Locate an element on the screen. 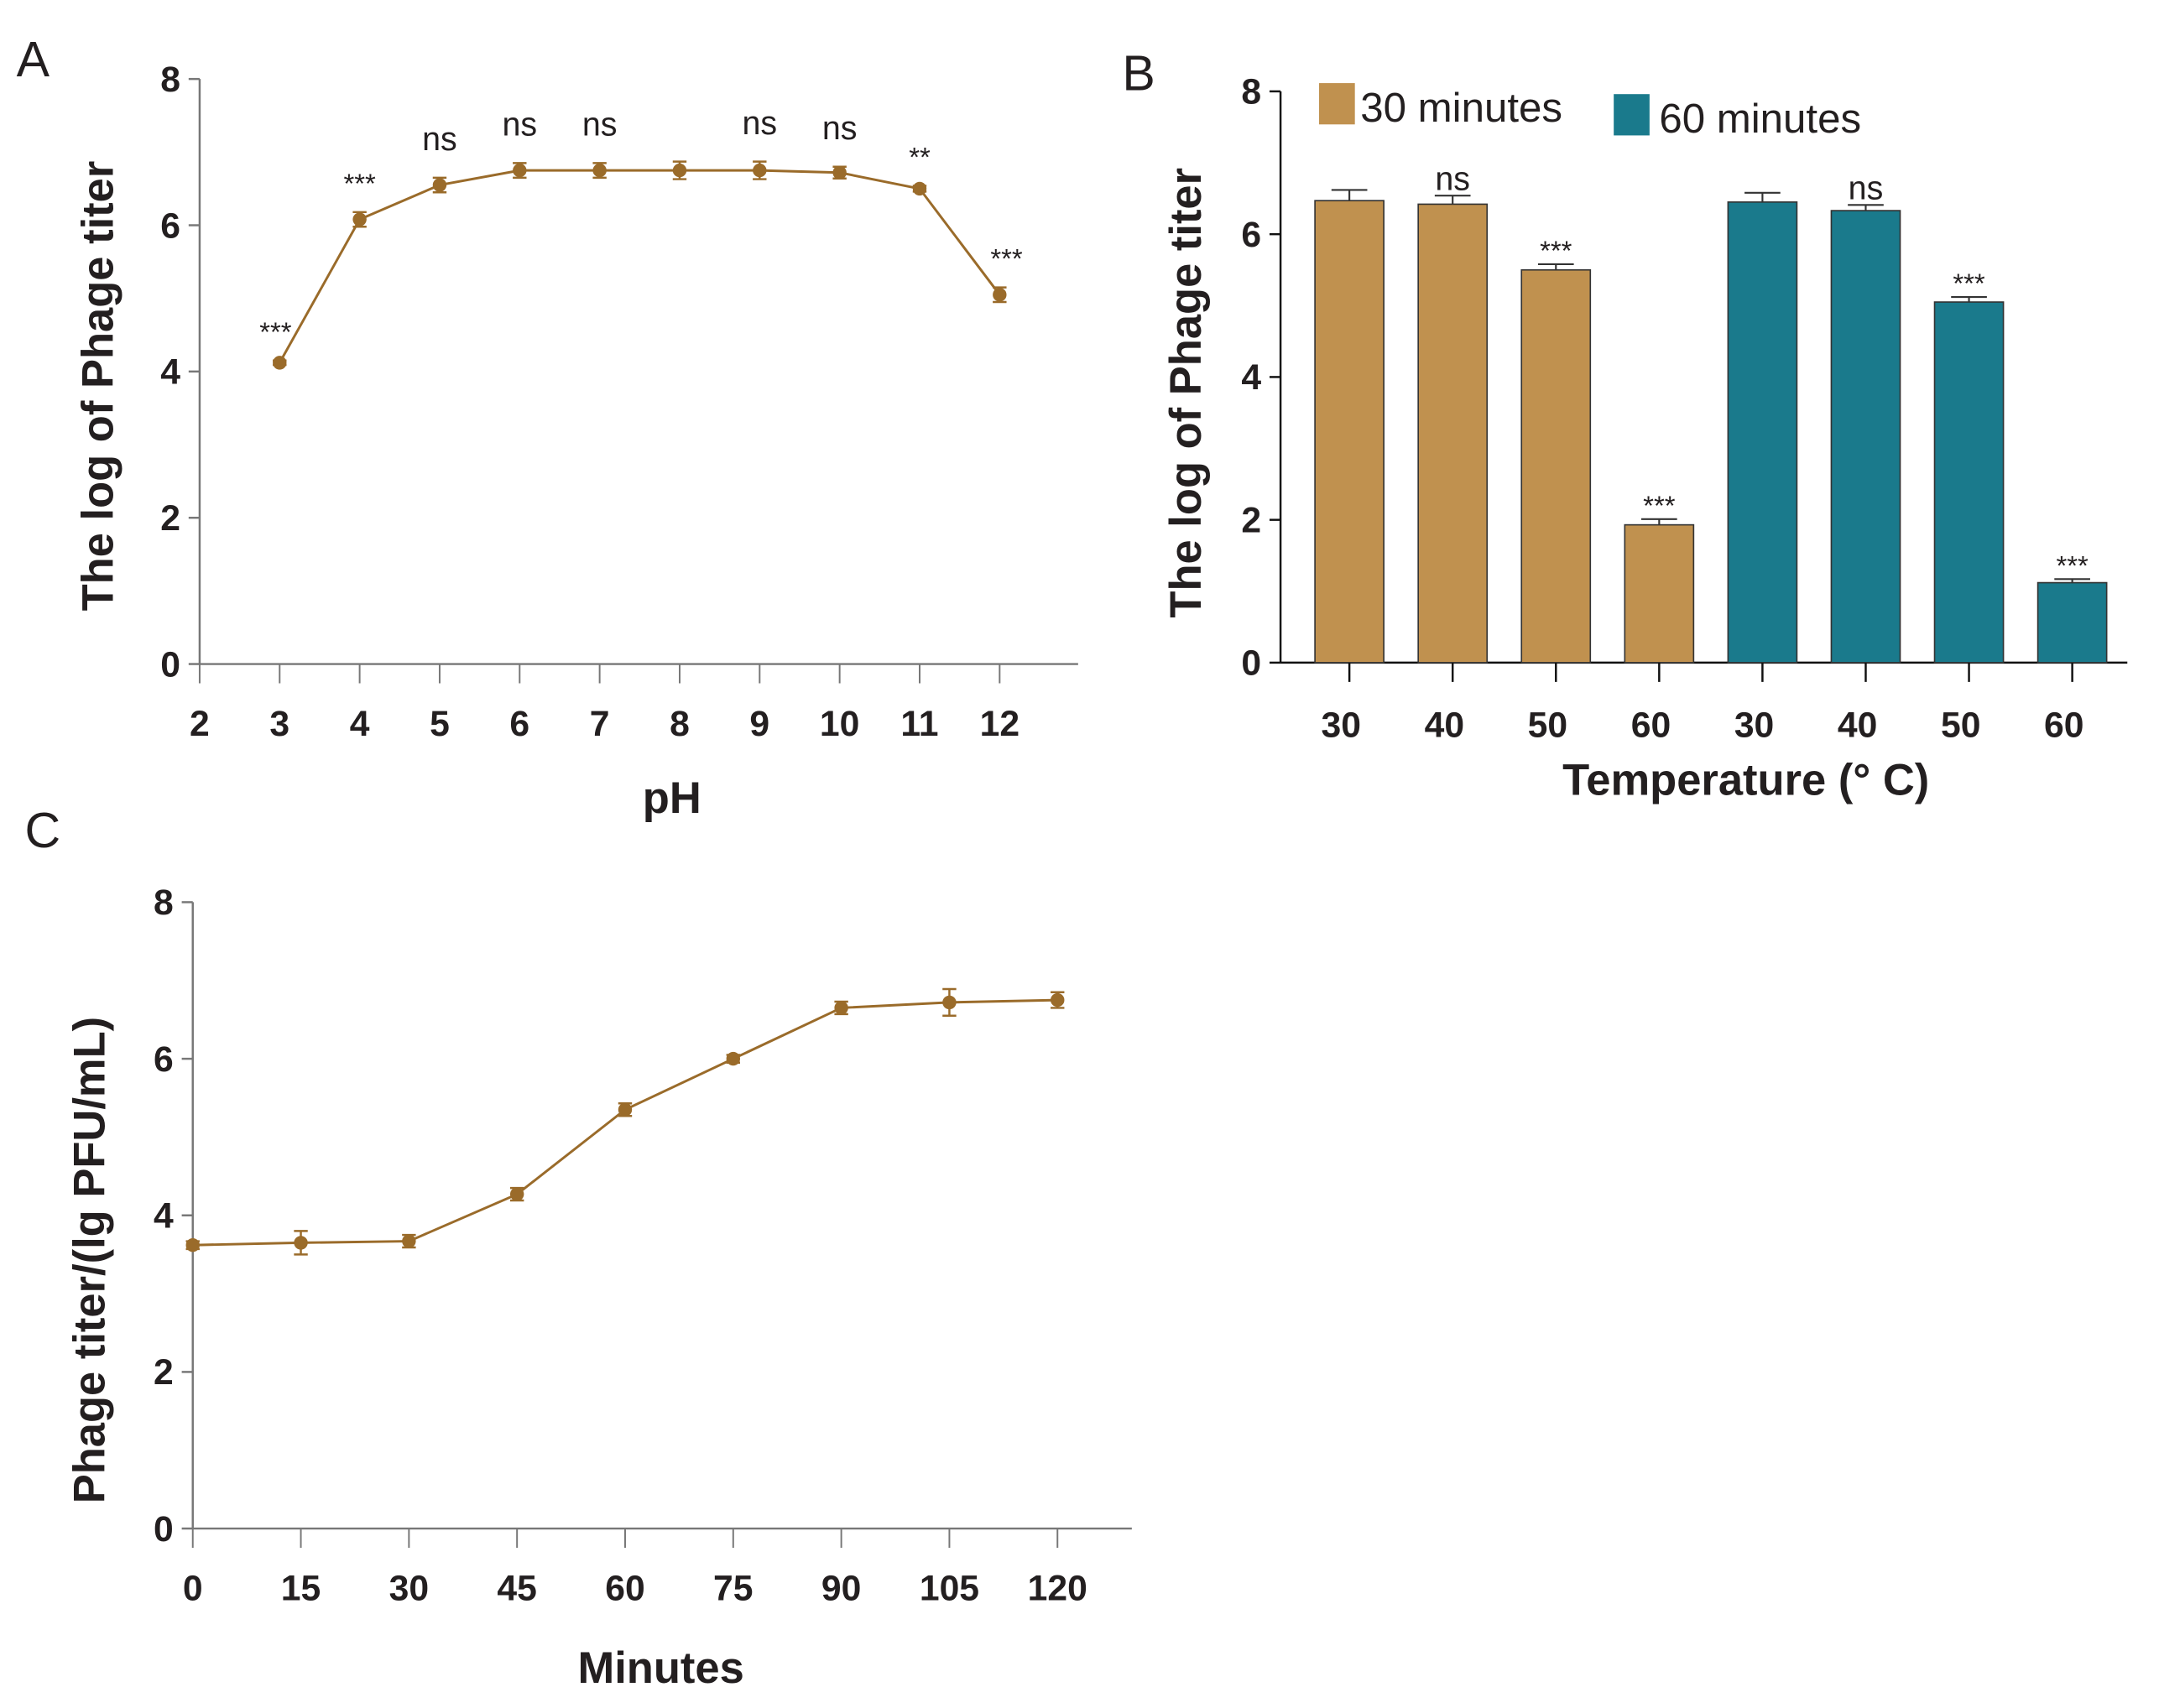 The width and height of the screenshot is (2159, 1708). x-tick-label: 11 is located at coordinates (919, 724).